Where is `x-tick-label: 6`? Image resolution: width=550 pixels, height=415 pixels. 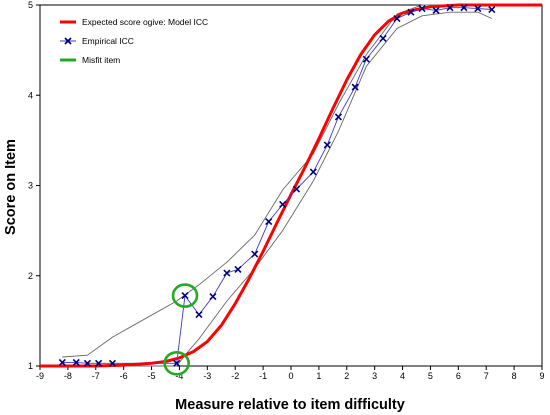
x-tick-label: 6 is located at coordinates (458, 376).